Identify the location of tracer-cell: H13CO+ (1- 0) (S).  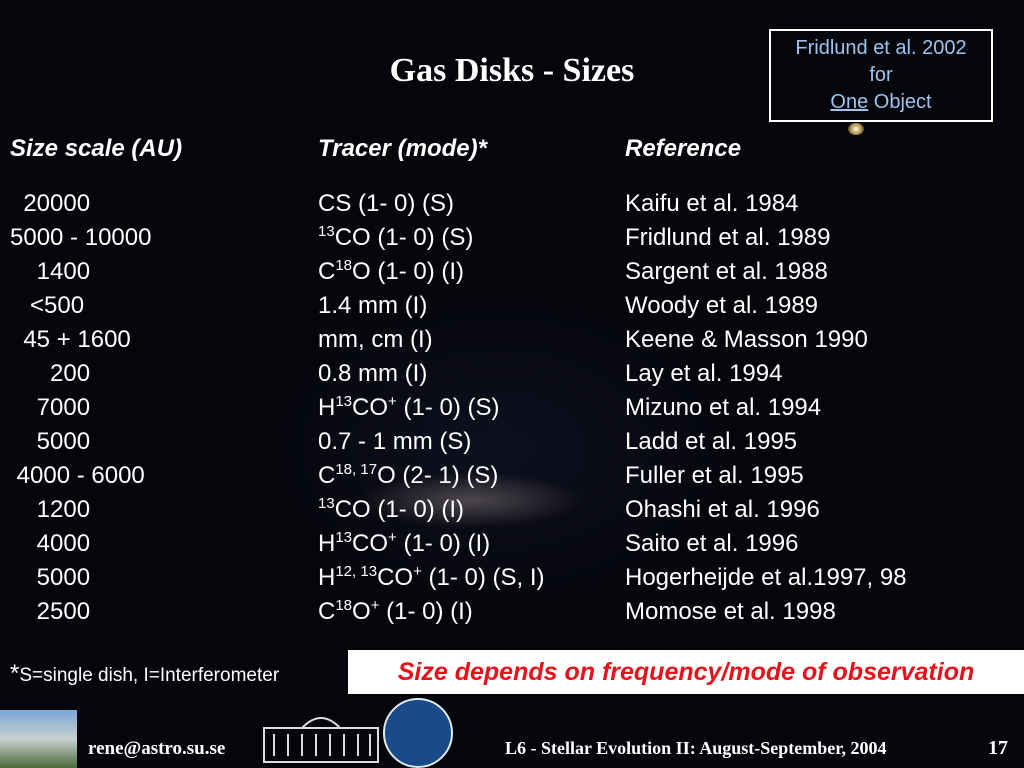
(408, 408).